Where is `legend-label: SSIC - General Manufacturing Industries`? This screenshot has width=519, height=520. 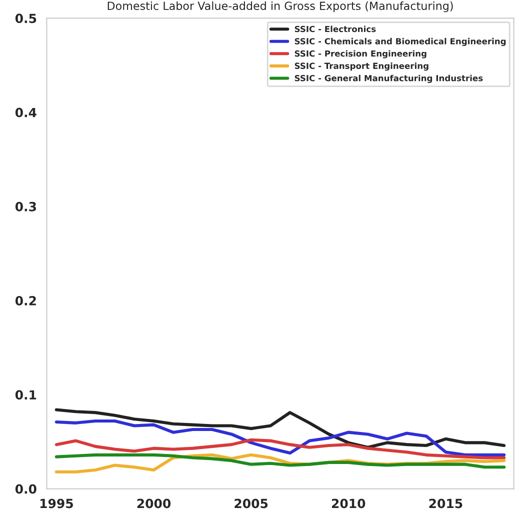
legend-label: SSIC - General Manufacturing Industries is located at coordinates (388, 78).